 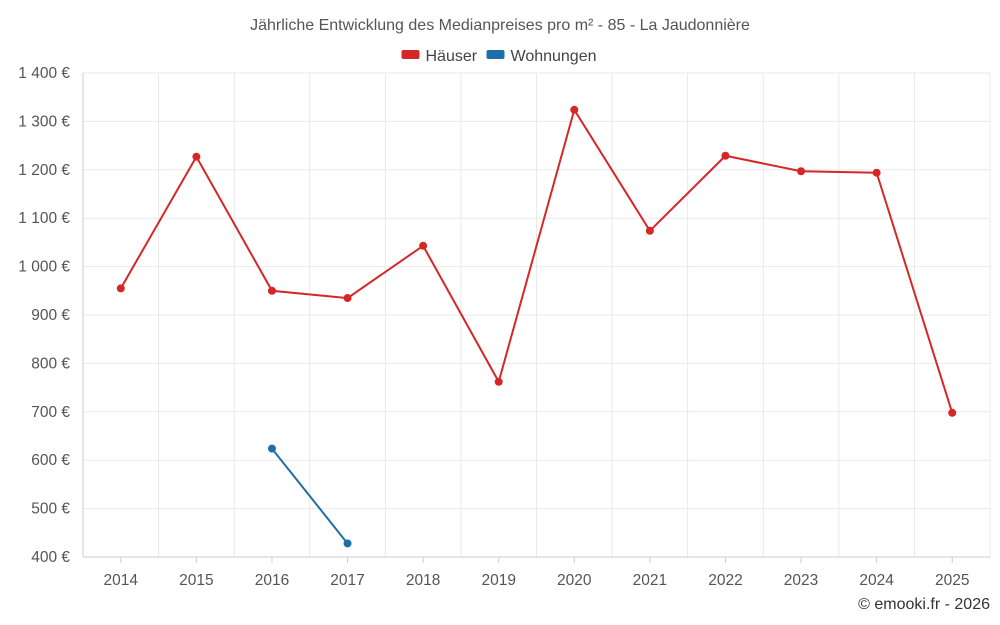 I want to click on y-tick-label: 900 €, so click(x=50, y=315).